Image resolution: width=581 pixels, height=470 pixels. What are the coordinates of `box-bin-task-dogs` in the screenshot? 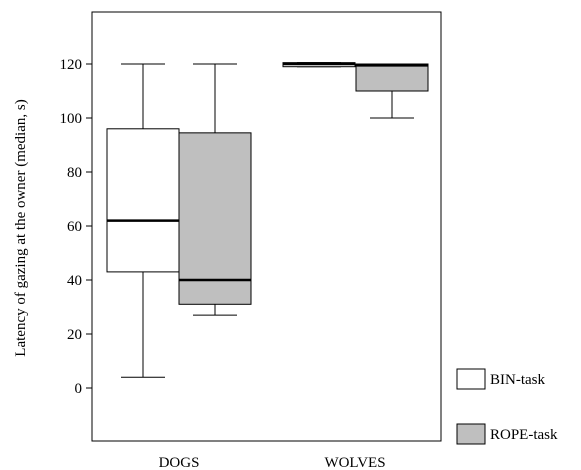 It's located at (143, 220).